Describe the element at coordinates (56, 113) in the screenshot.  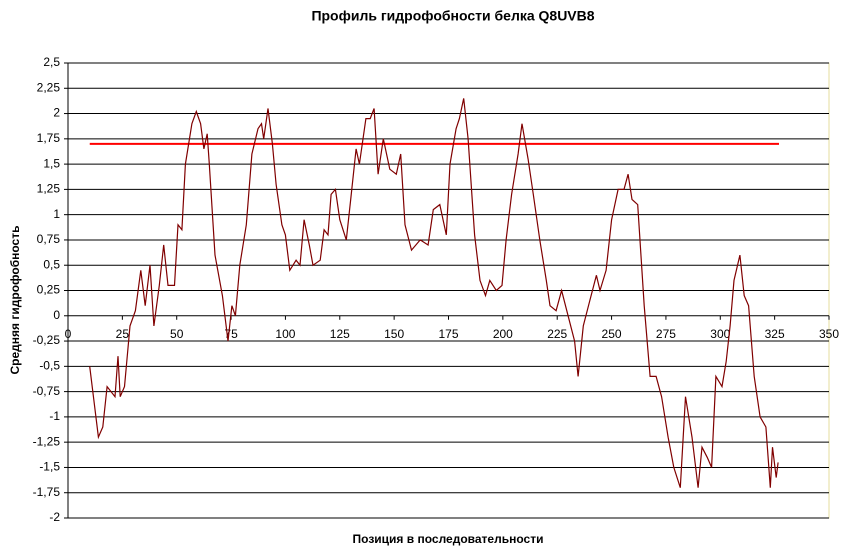
I see `y-tick-label: 2` at that location.